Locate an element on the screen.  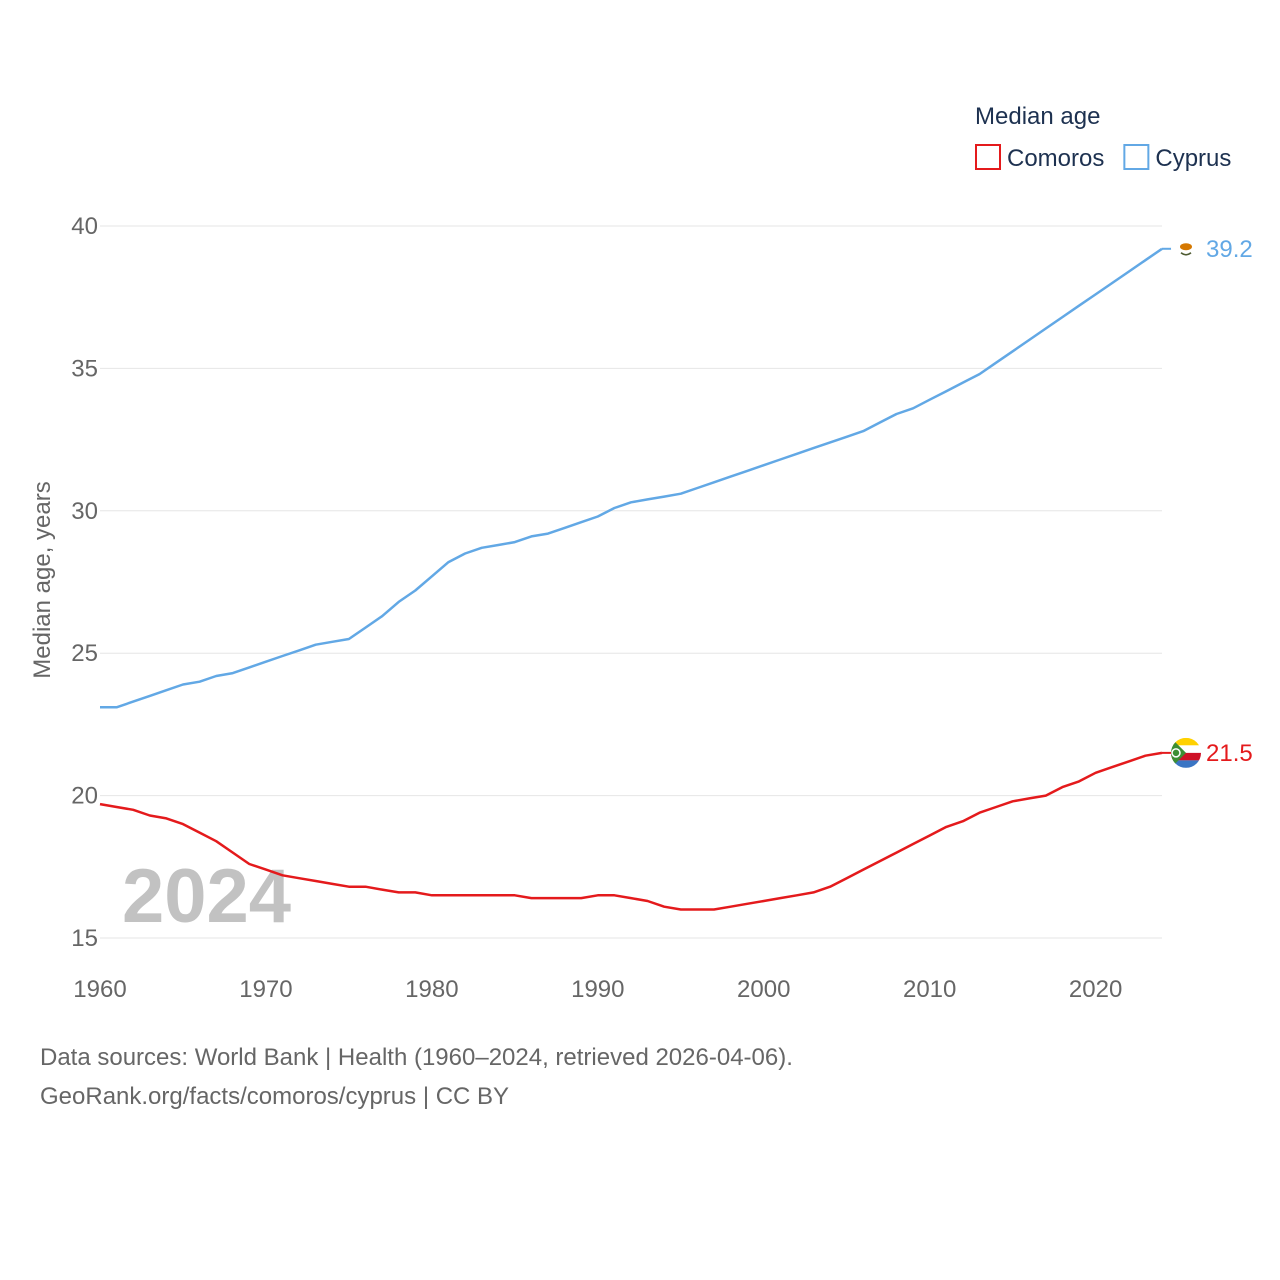
legend-label: Comoros is located at coordinates (1055, 158).